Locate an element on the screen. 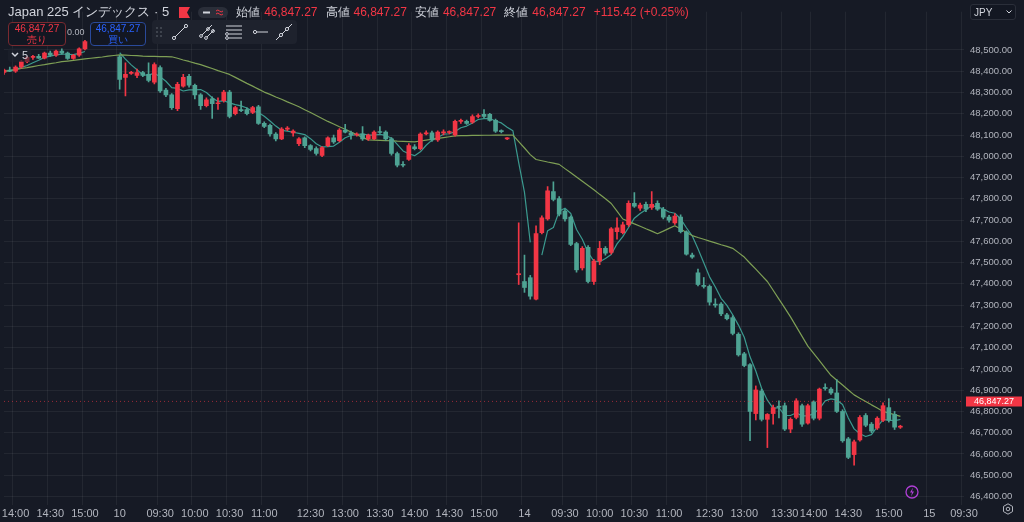 Image resolution: width=1024 pixels, height=522 pixels. annotation: 始値 is located at coordinates (248, 12).